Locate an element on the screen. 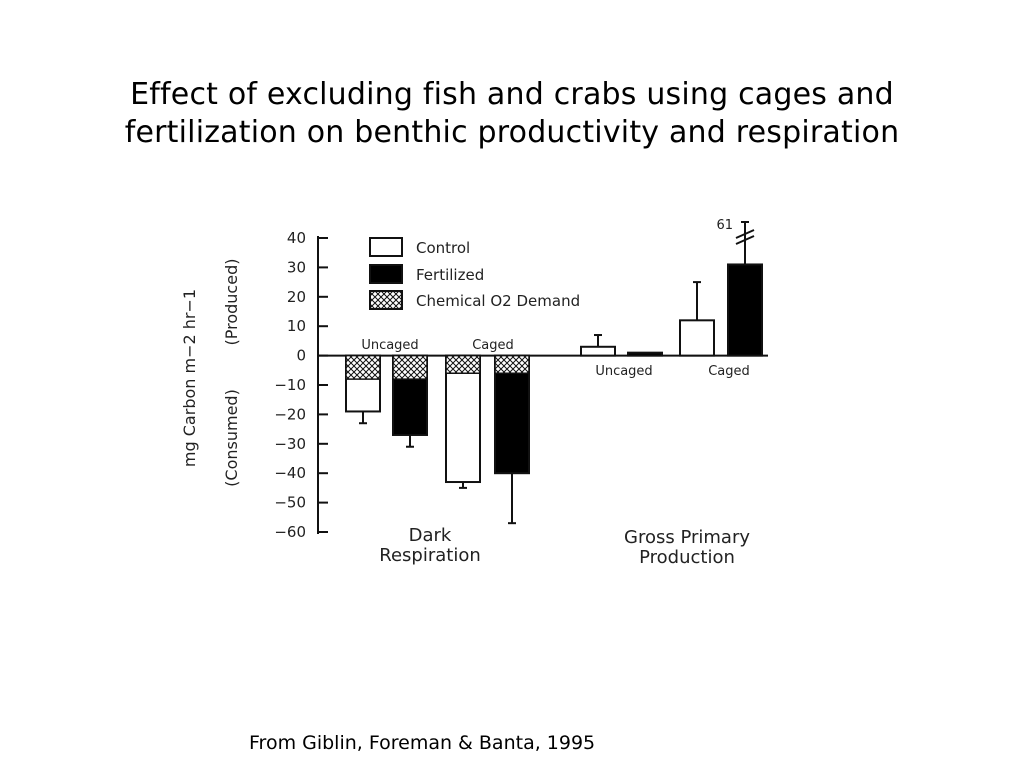 The height and width of the screenshot is (768, 1024). panel-label-line1: Dark is located at coordinates (430, 535).